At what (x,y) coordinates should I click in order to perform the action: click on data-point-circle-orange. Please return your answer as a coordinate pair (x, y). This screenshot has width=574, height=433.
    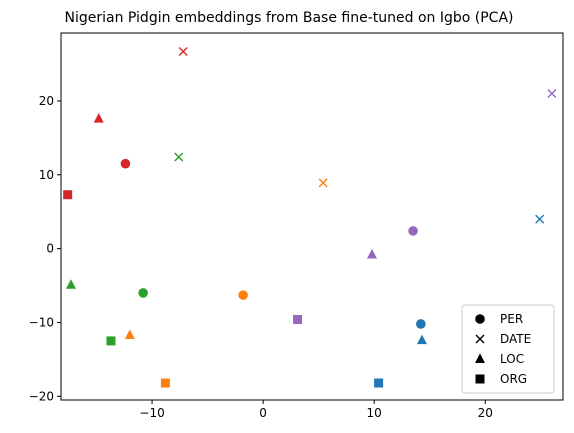
    Looking at the image, I should click on (243, 295).